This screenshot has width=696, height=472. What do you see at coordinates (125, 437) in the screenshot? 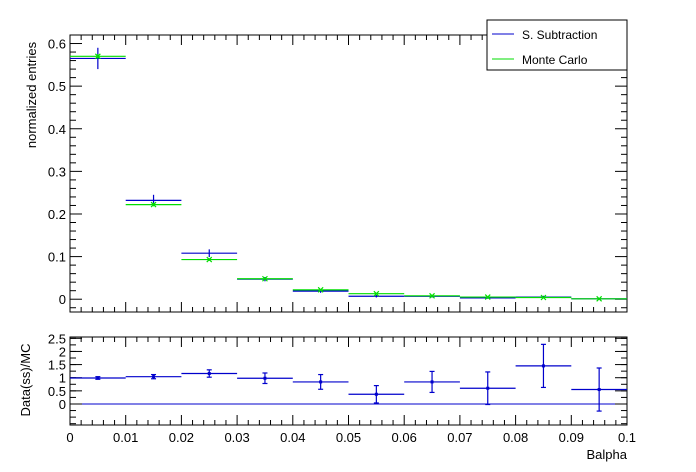
I see `x-tick-label: 0.01` at bounding box center [125, 437].